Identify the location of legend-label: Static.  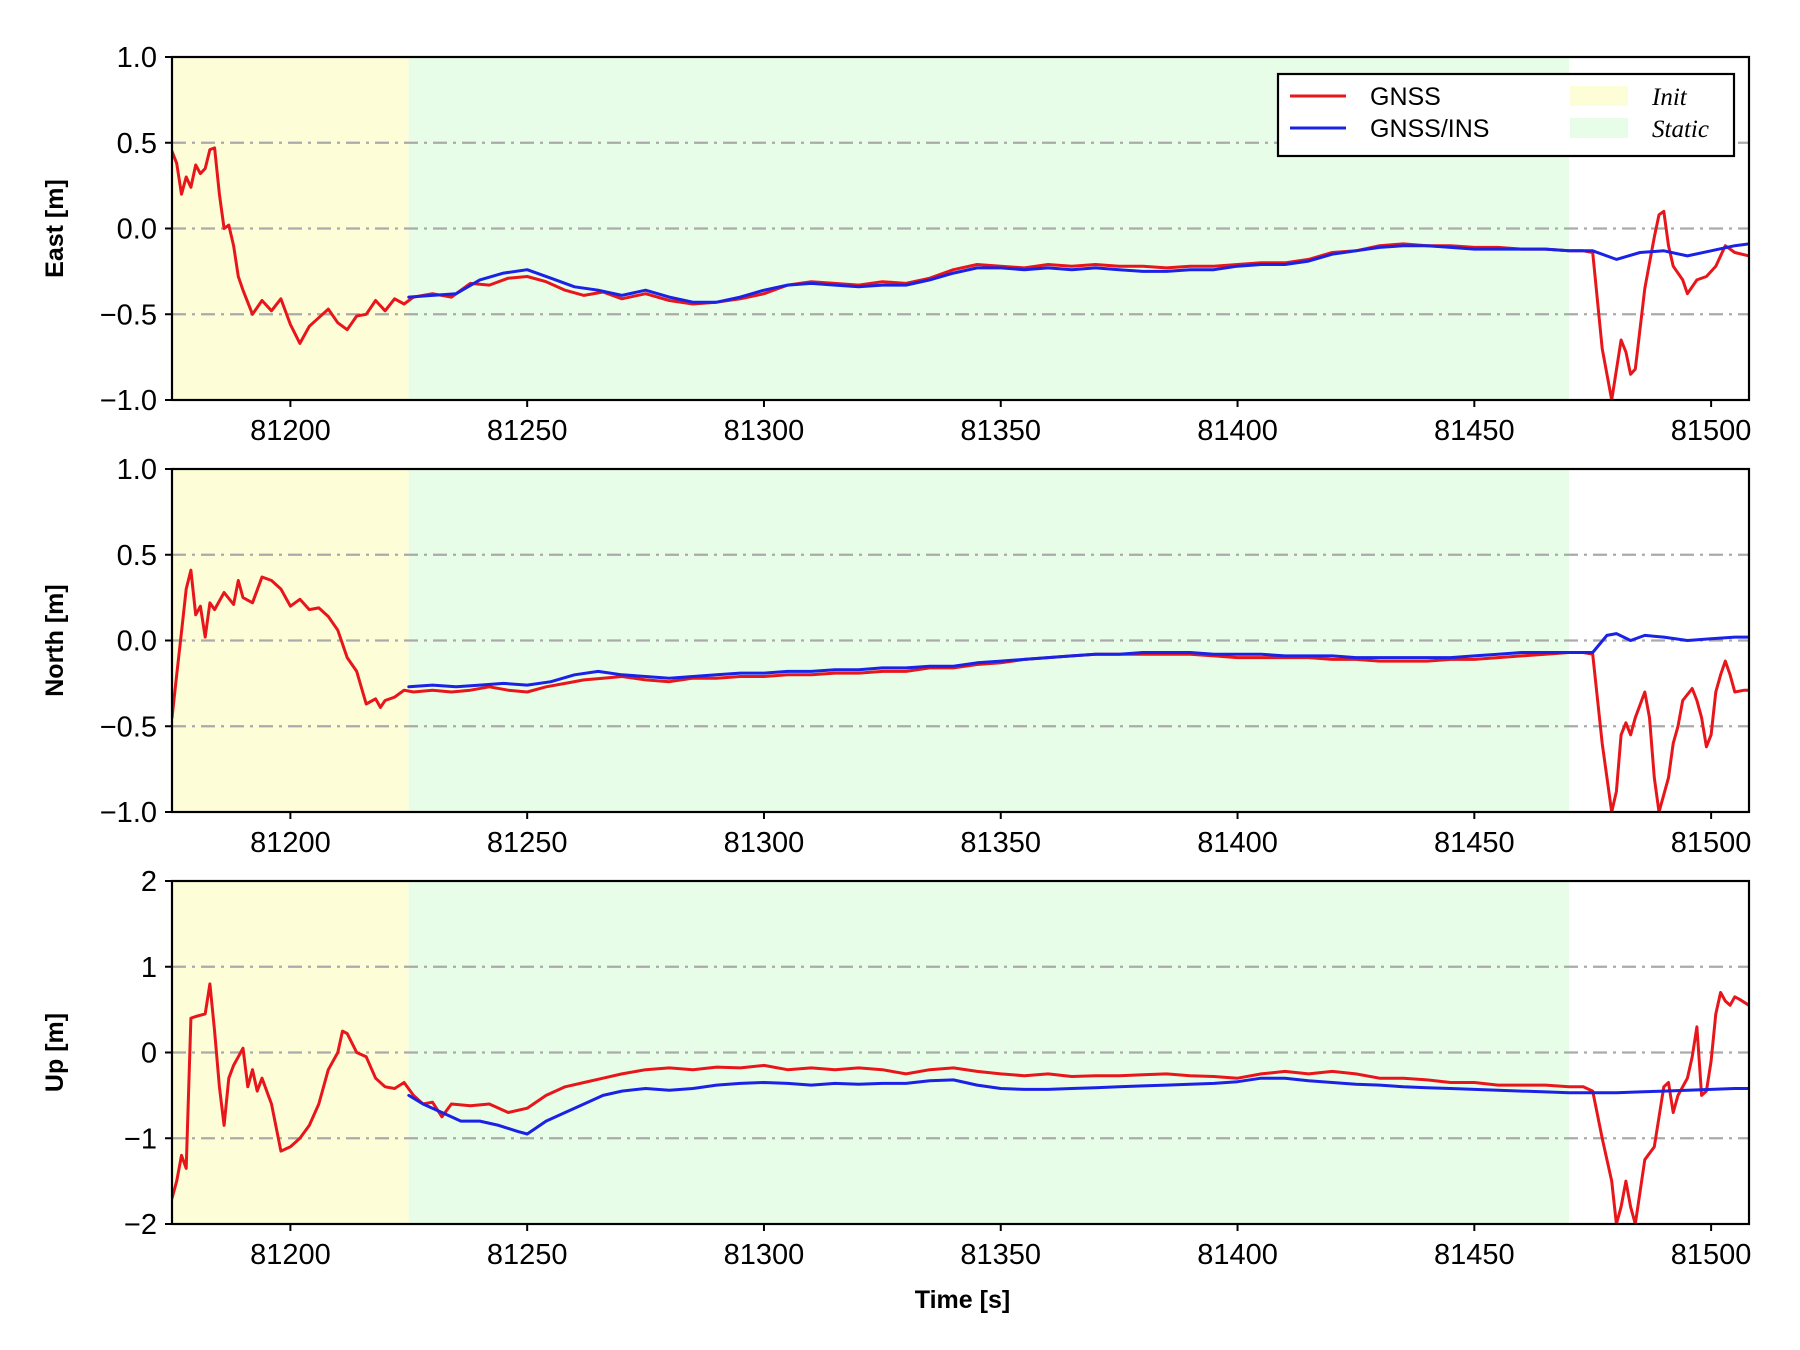
(1680, 129).